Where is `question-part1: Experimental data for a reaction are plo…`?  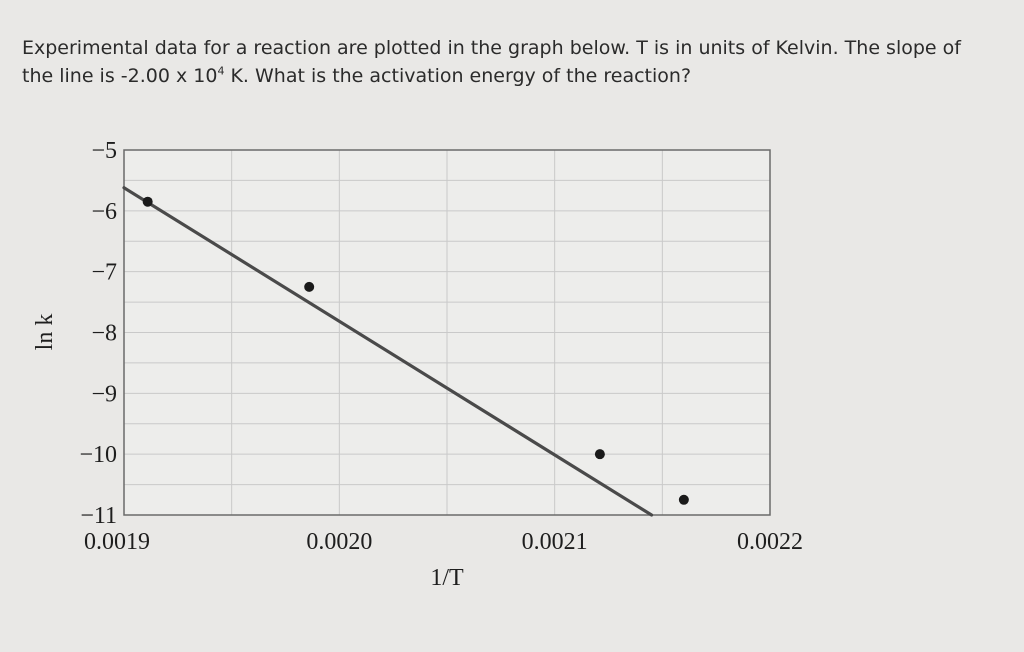
question-part1: Experimental data for a reaction are plo… is located at coordinates (491, 62).